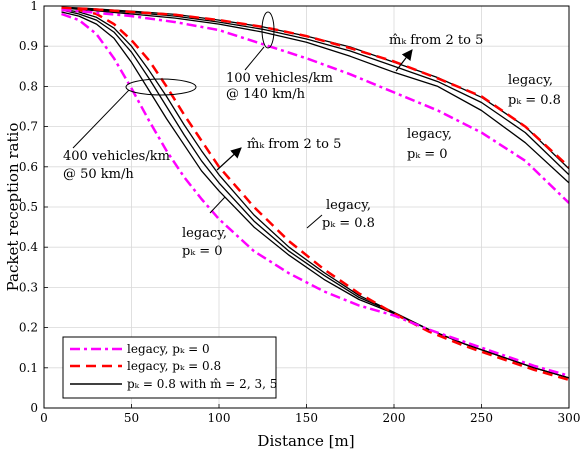 Image resolution: width=580 pixels, height=460 pixels. I want to click on high-density-ellipse, so click(268, 30).